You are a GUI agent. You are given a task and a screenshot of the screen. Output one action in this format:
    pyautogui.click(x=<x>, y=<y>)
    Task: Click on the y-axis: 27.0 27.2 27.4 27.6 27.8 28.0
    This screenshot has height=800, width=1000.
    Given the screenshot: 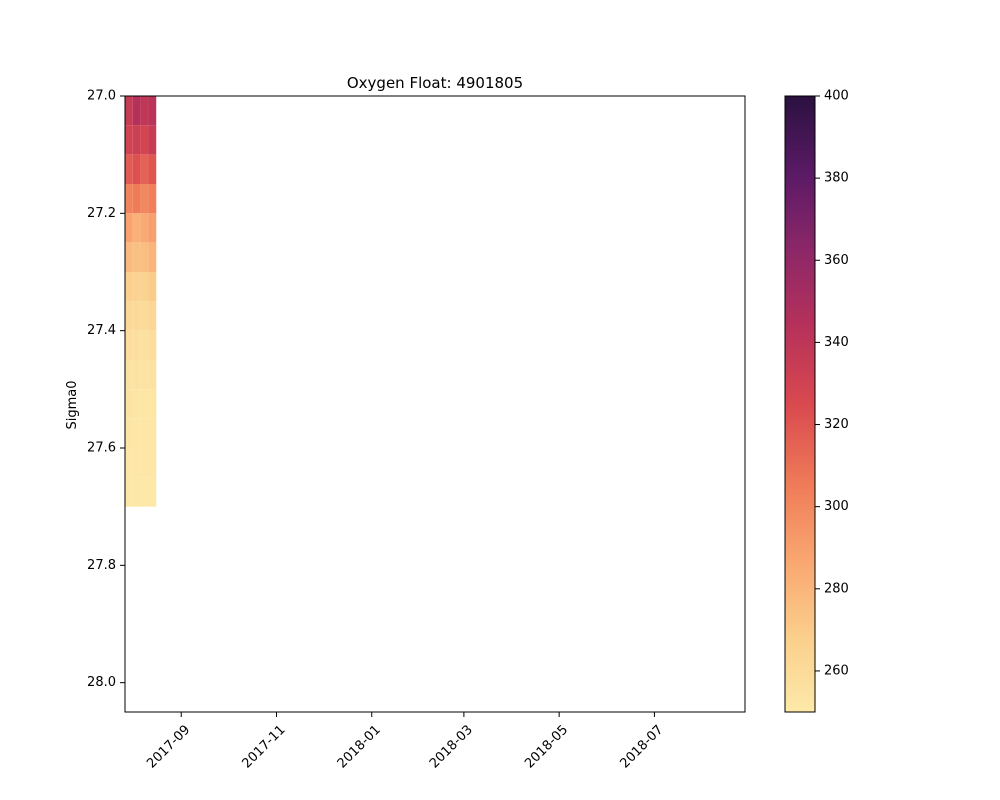 What is the action you would take?
    pyautogui.click(x=106, y=389)
    